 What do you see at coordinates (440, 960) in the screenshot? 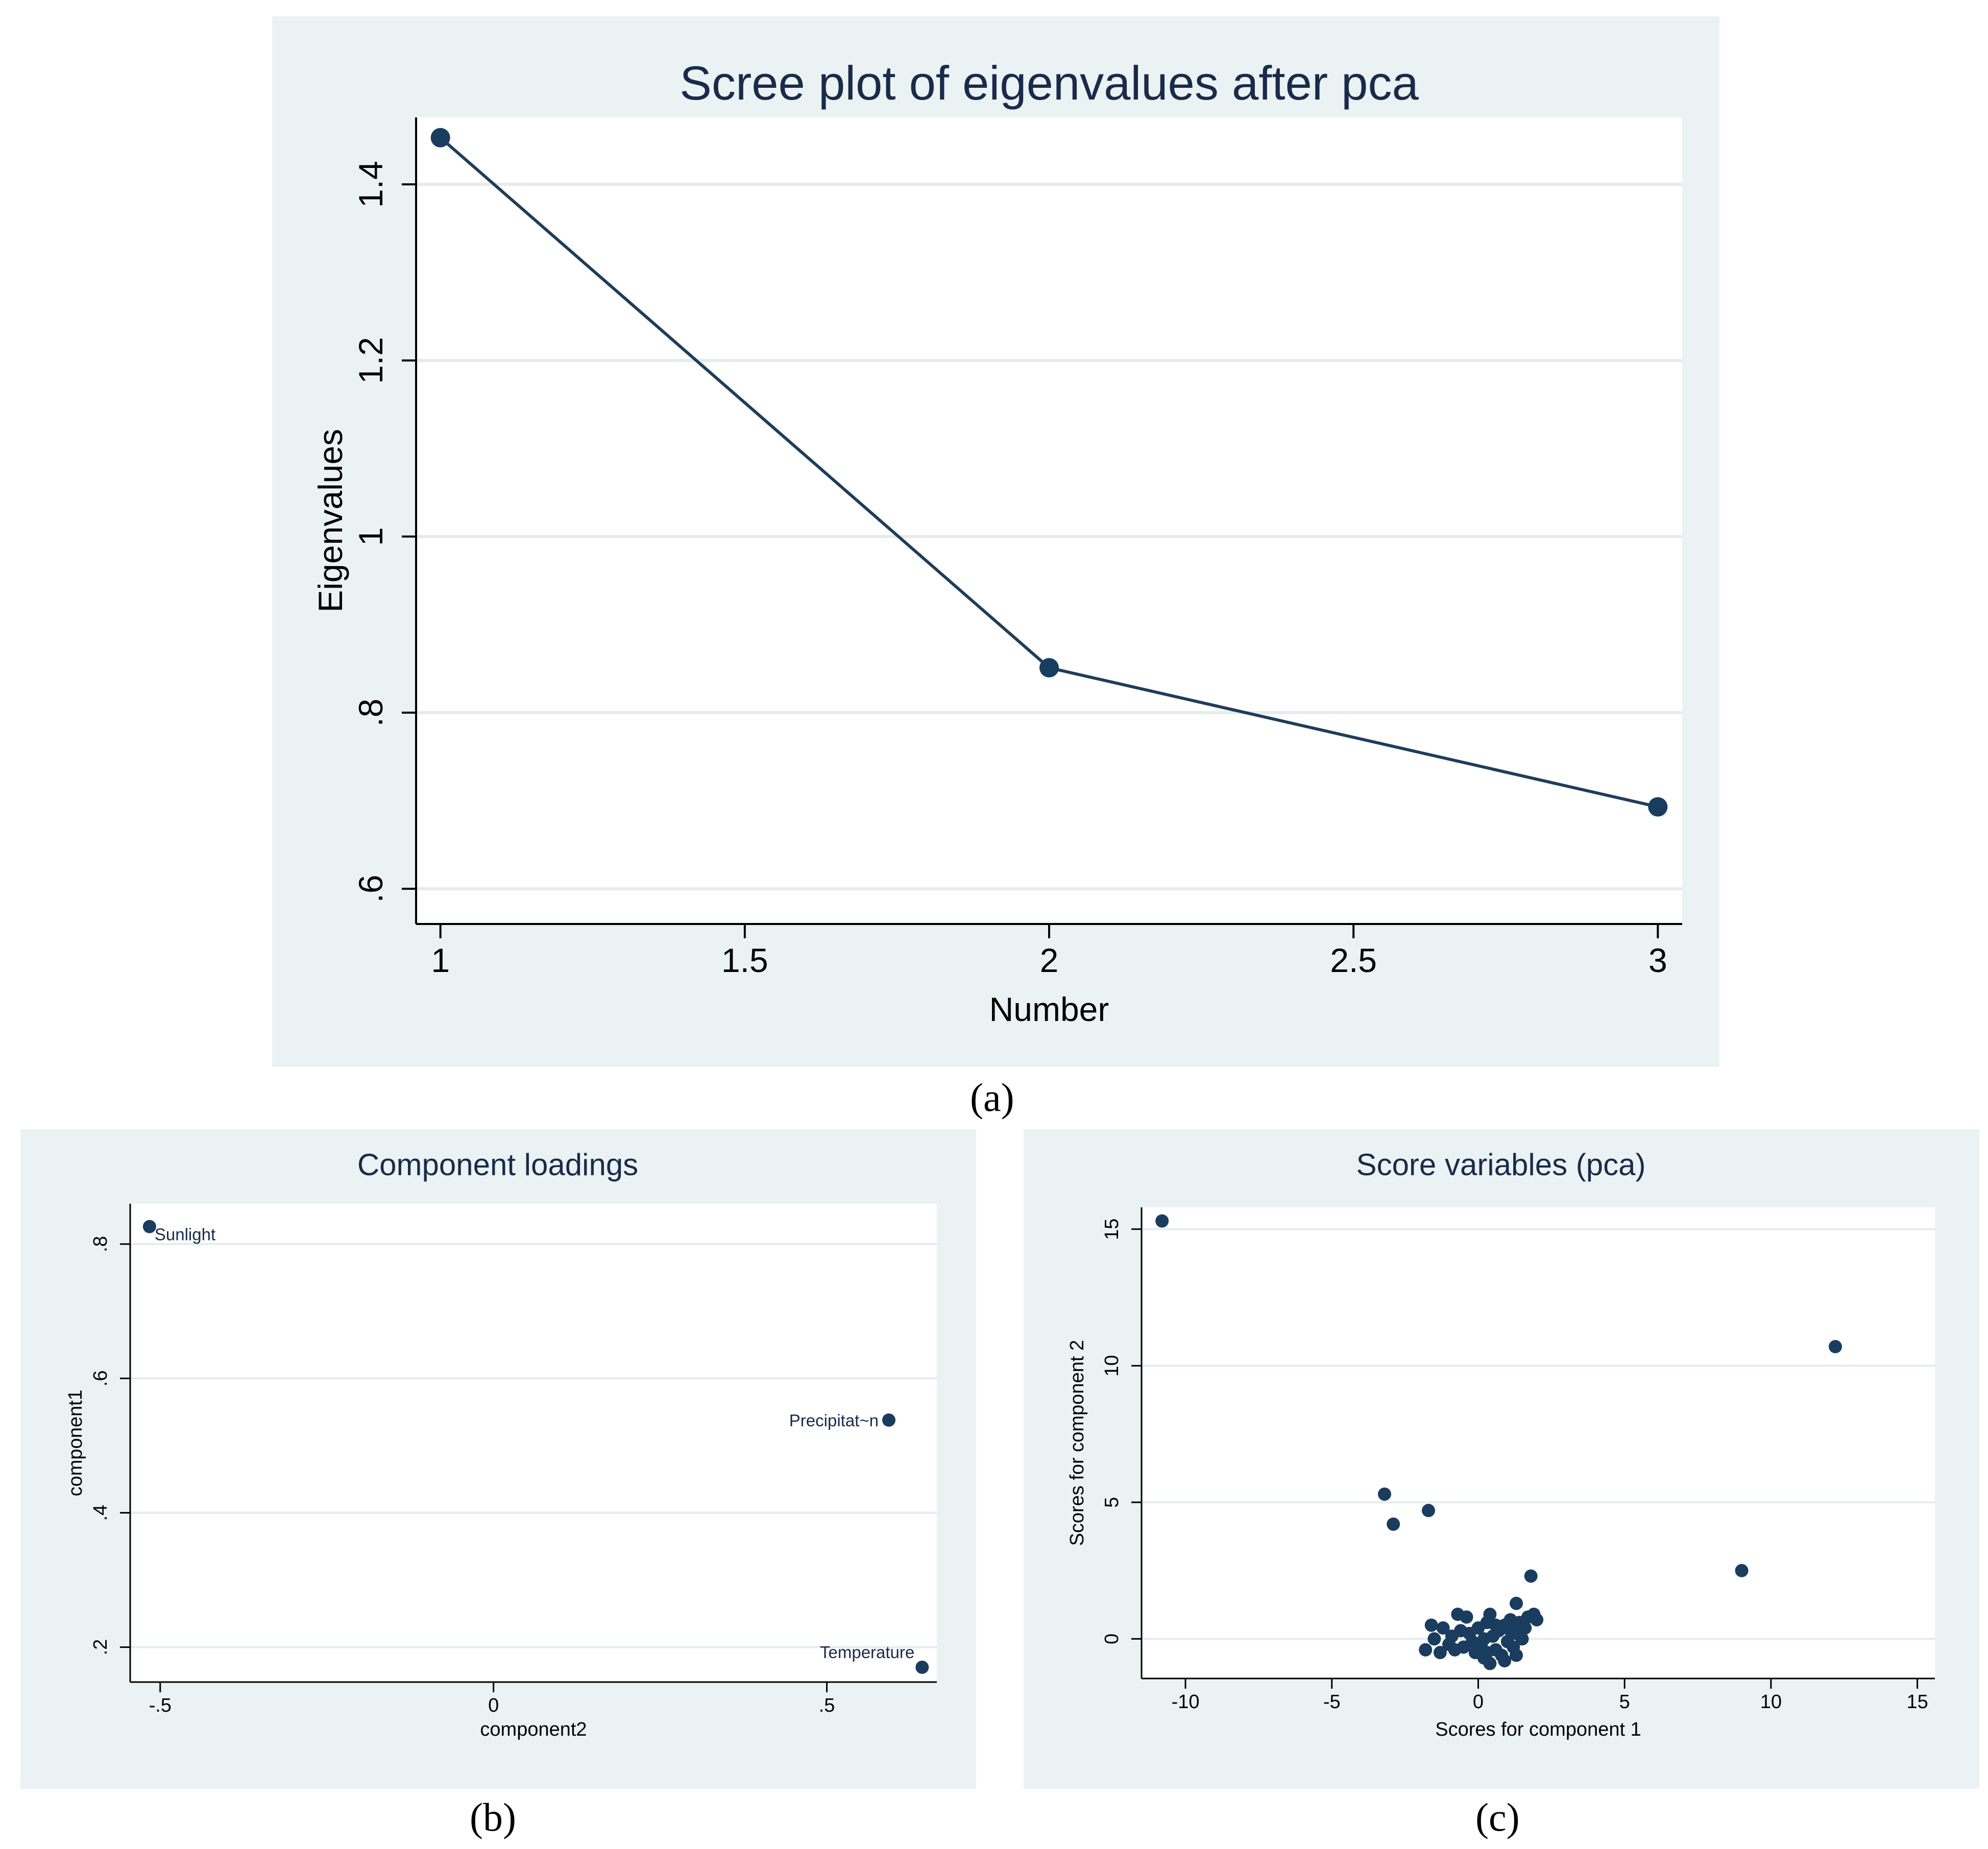
I see `x-tick-label: 1` at bounding box center [440, 960].